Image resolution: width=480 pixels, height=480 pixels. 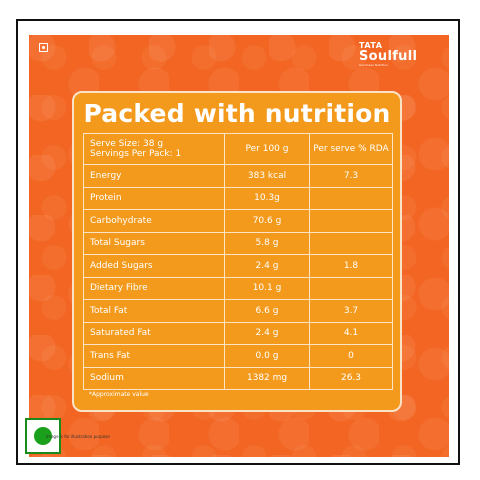 I want to click on per100-value: 1382 mg, so click(x=267, y=378).